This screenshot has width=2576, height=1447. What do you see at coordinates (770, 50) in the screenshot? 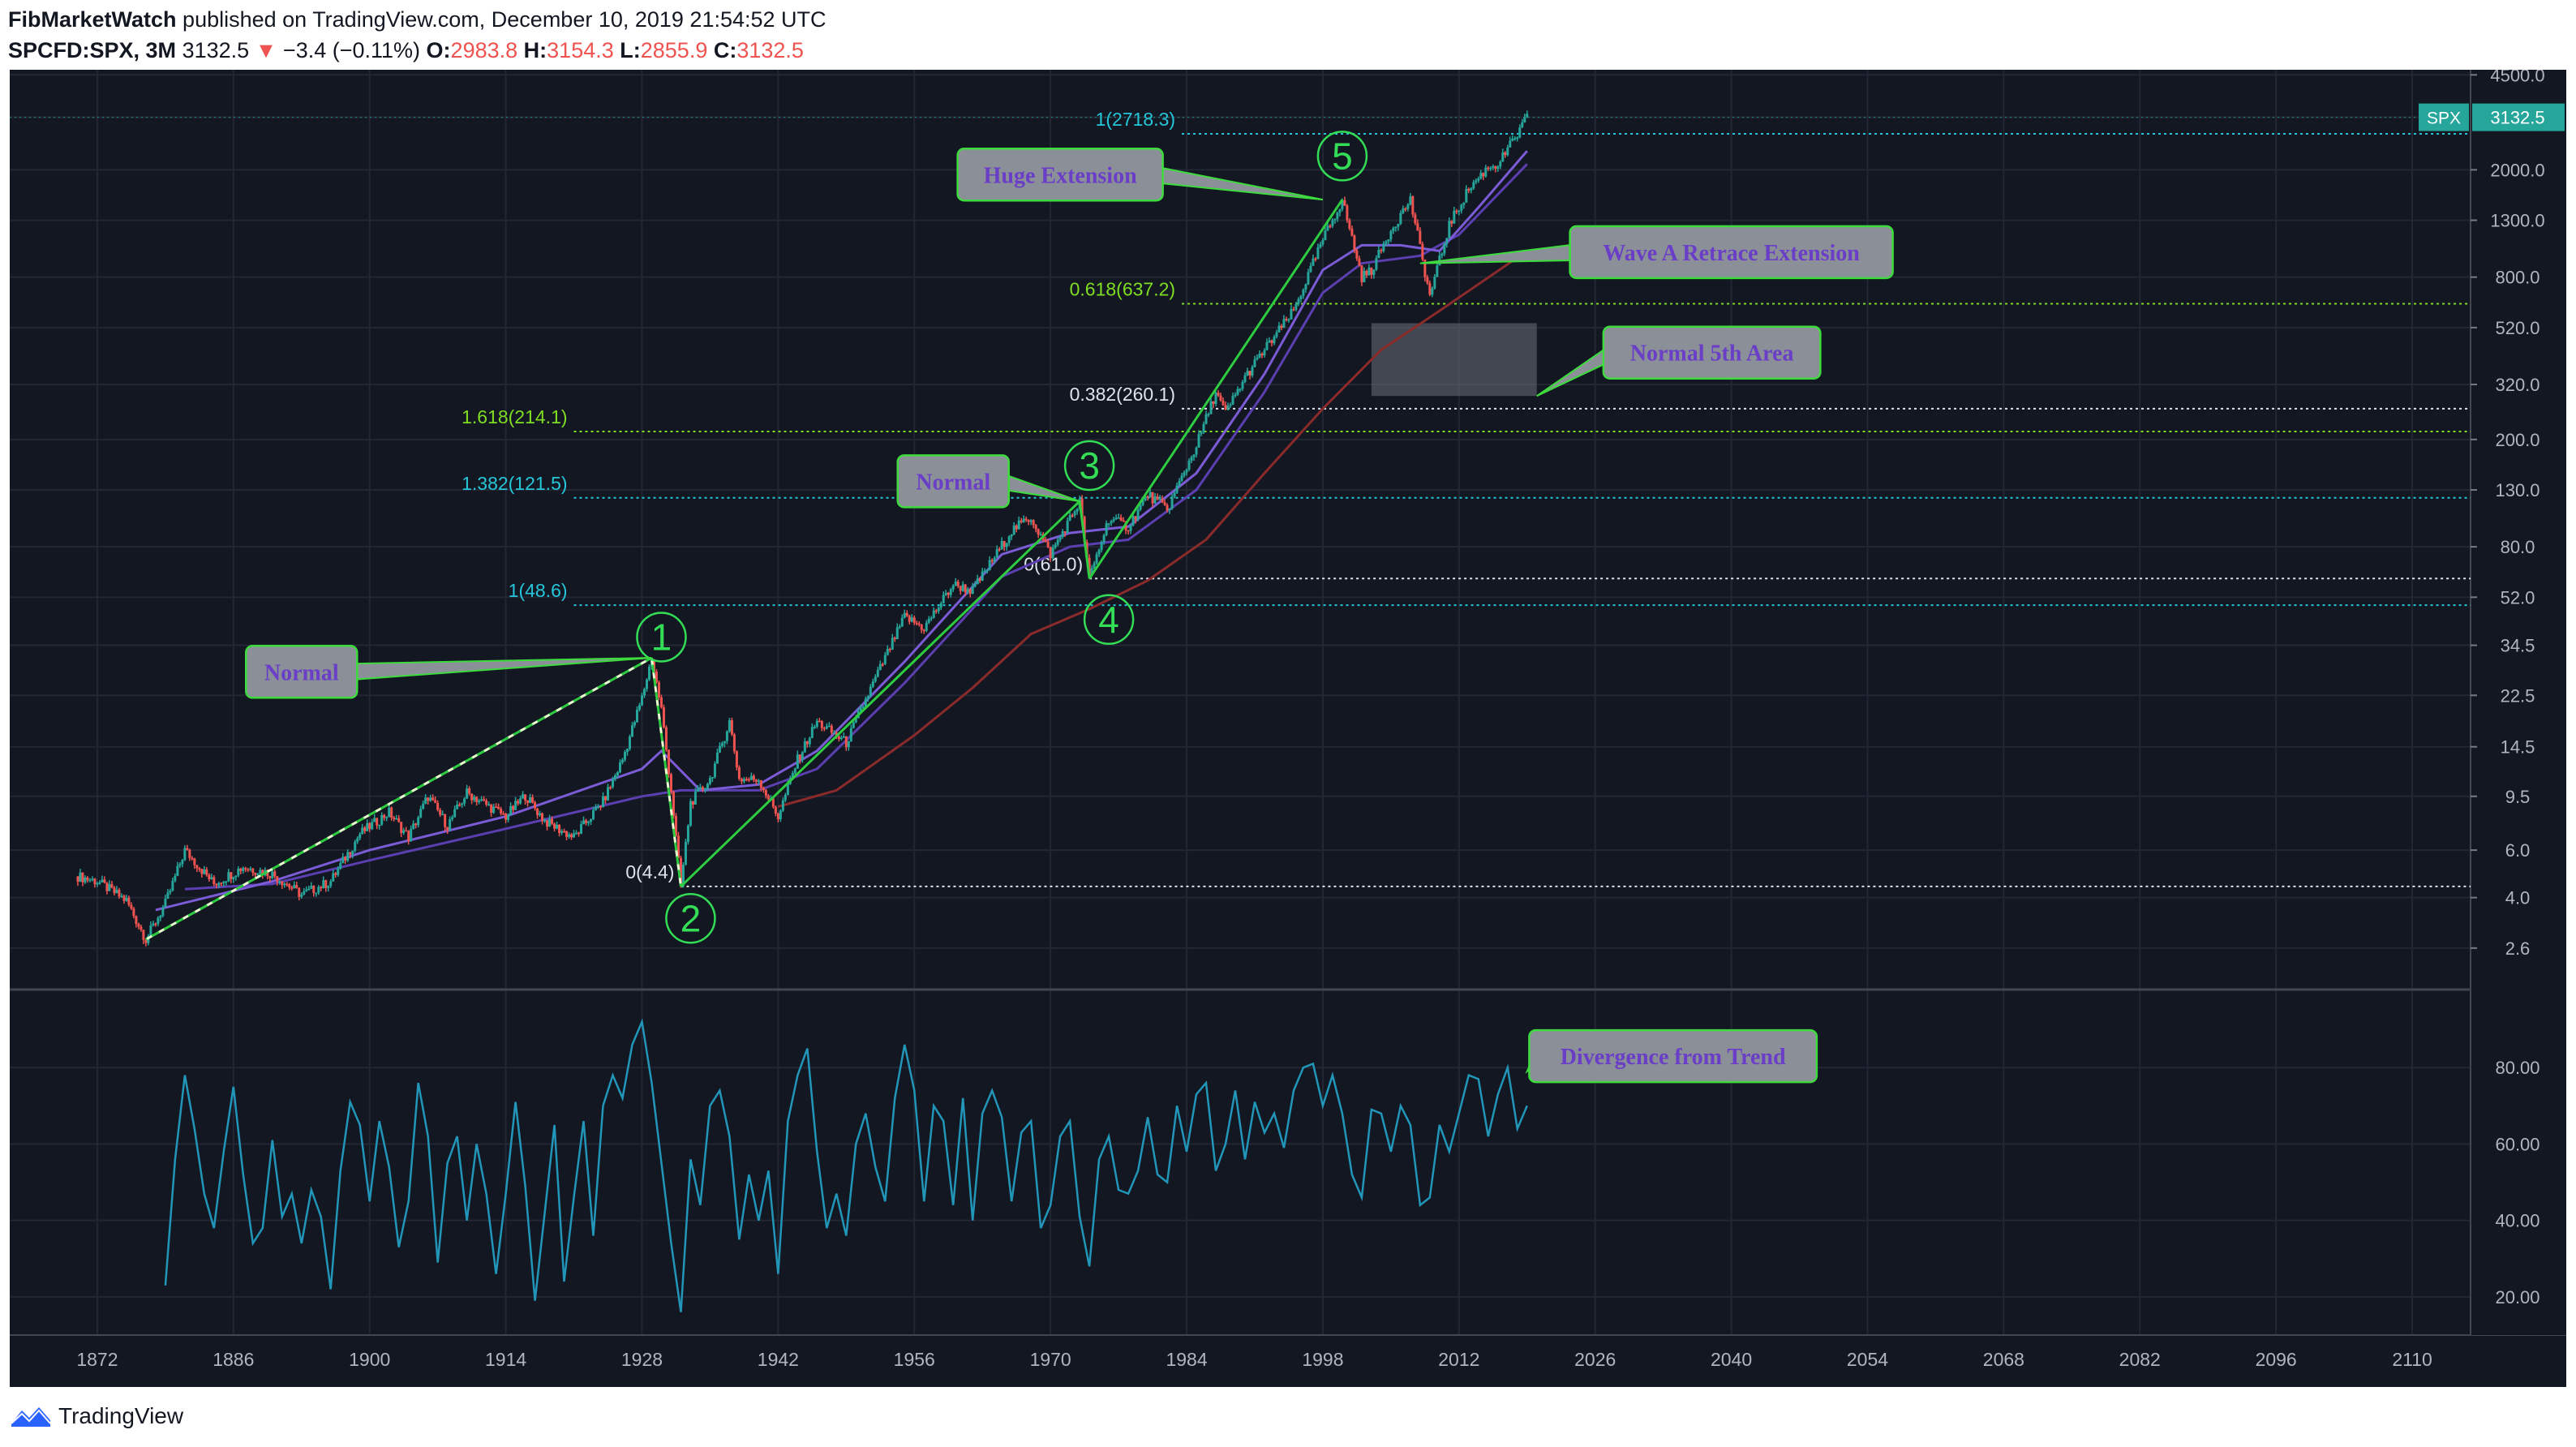
I see `close-value: 3132.5` at bounding box center [770, 50].